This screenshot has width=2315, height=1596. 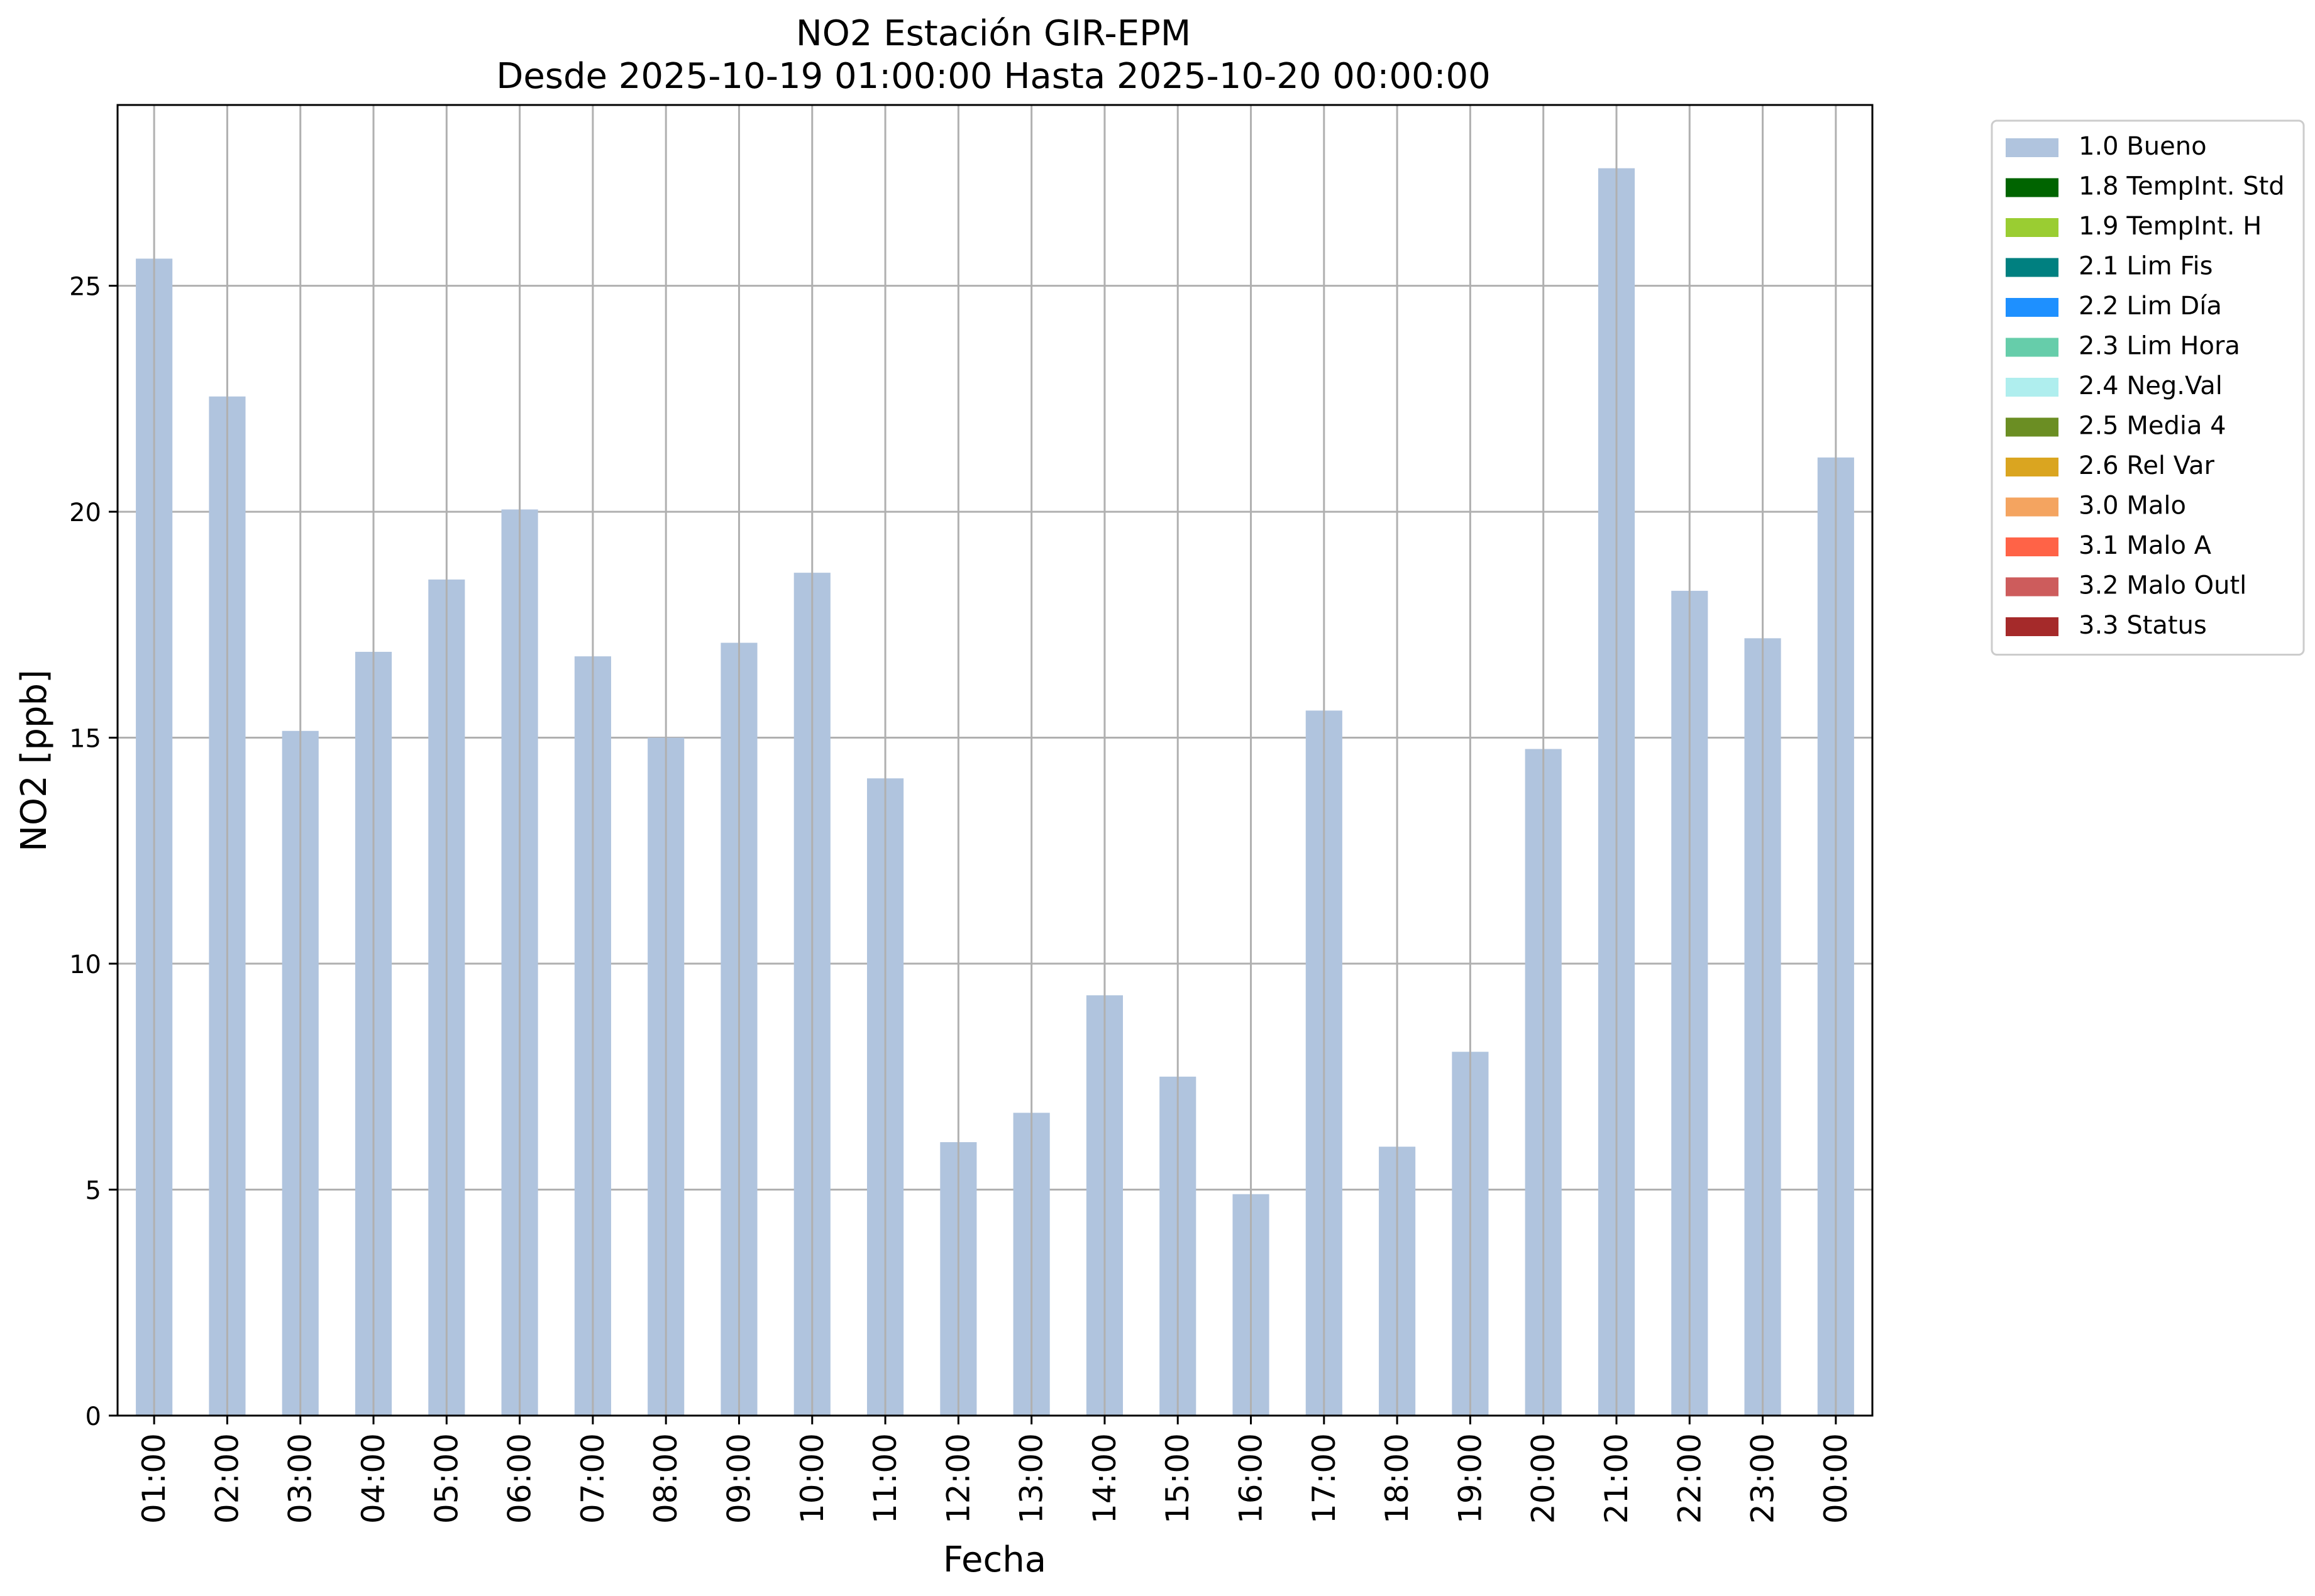 I want to click on y-tick-label: 25, so click(x=85, y=287).